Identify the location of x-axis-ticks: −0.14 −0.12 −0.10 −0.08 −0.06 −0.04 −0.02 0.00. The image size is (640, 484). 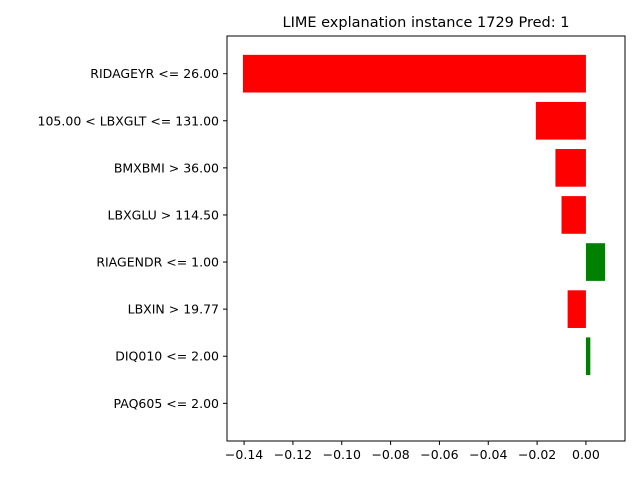
(412, 451).